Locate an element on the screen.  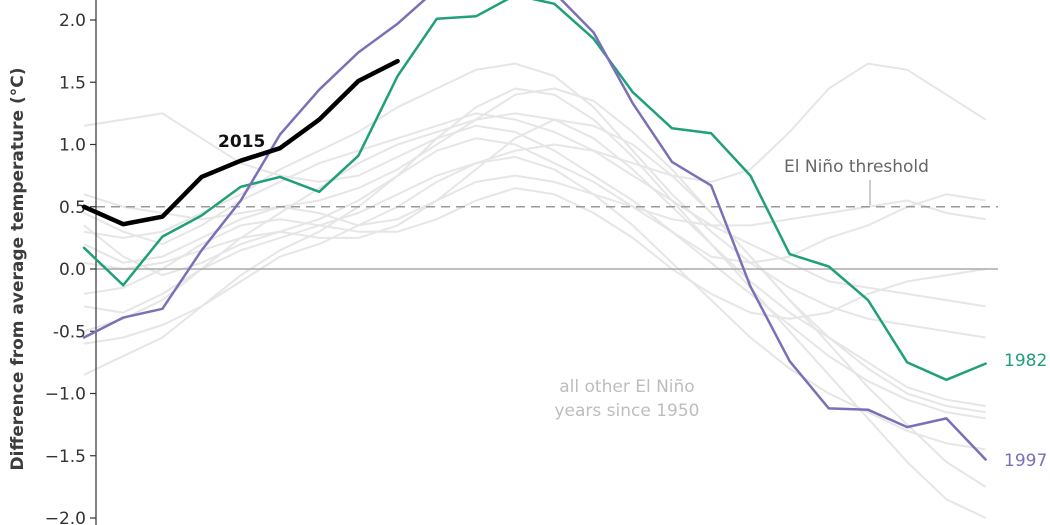
y-axis-label: Difference from average temperature (°C) is located at coordinates (18, 269).